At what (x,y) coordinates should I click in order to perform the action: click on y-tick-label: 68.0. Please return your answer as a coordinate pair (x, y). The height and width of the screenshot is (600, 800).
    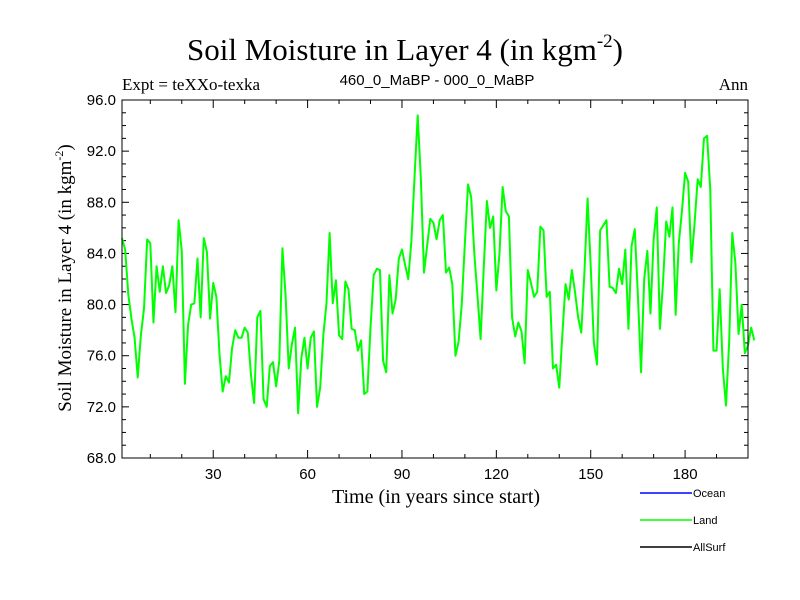
    Looking at the image, I should click on (101, 458).